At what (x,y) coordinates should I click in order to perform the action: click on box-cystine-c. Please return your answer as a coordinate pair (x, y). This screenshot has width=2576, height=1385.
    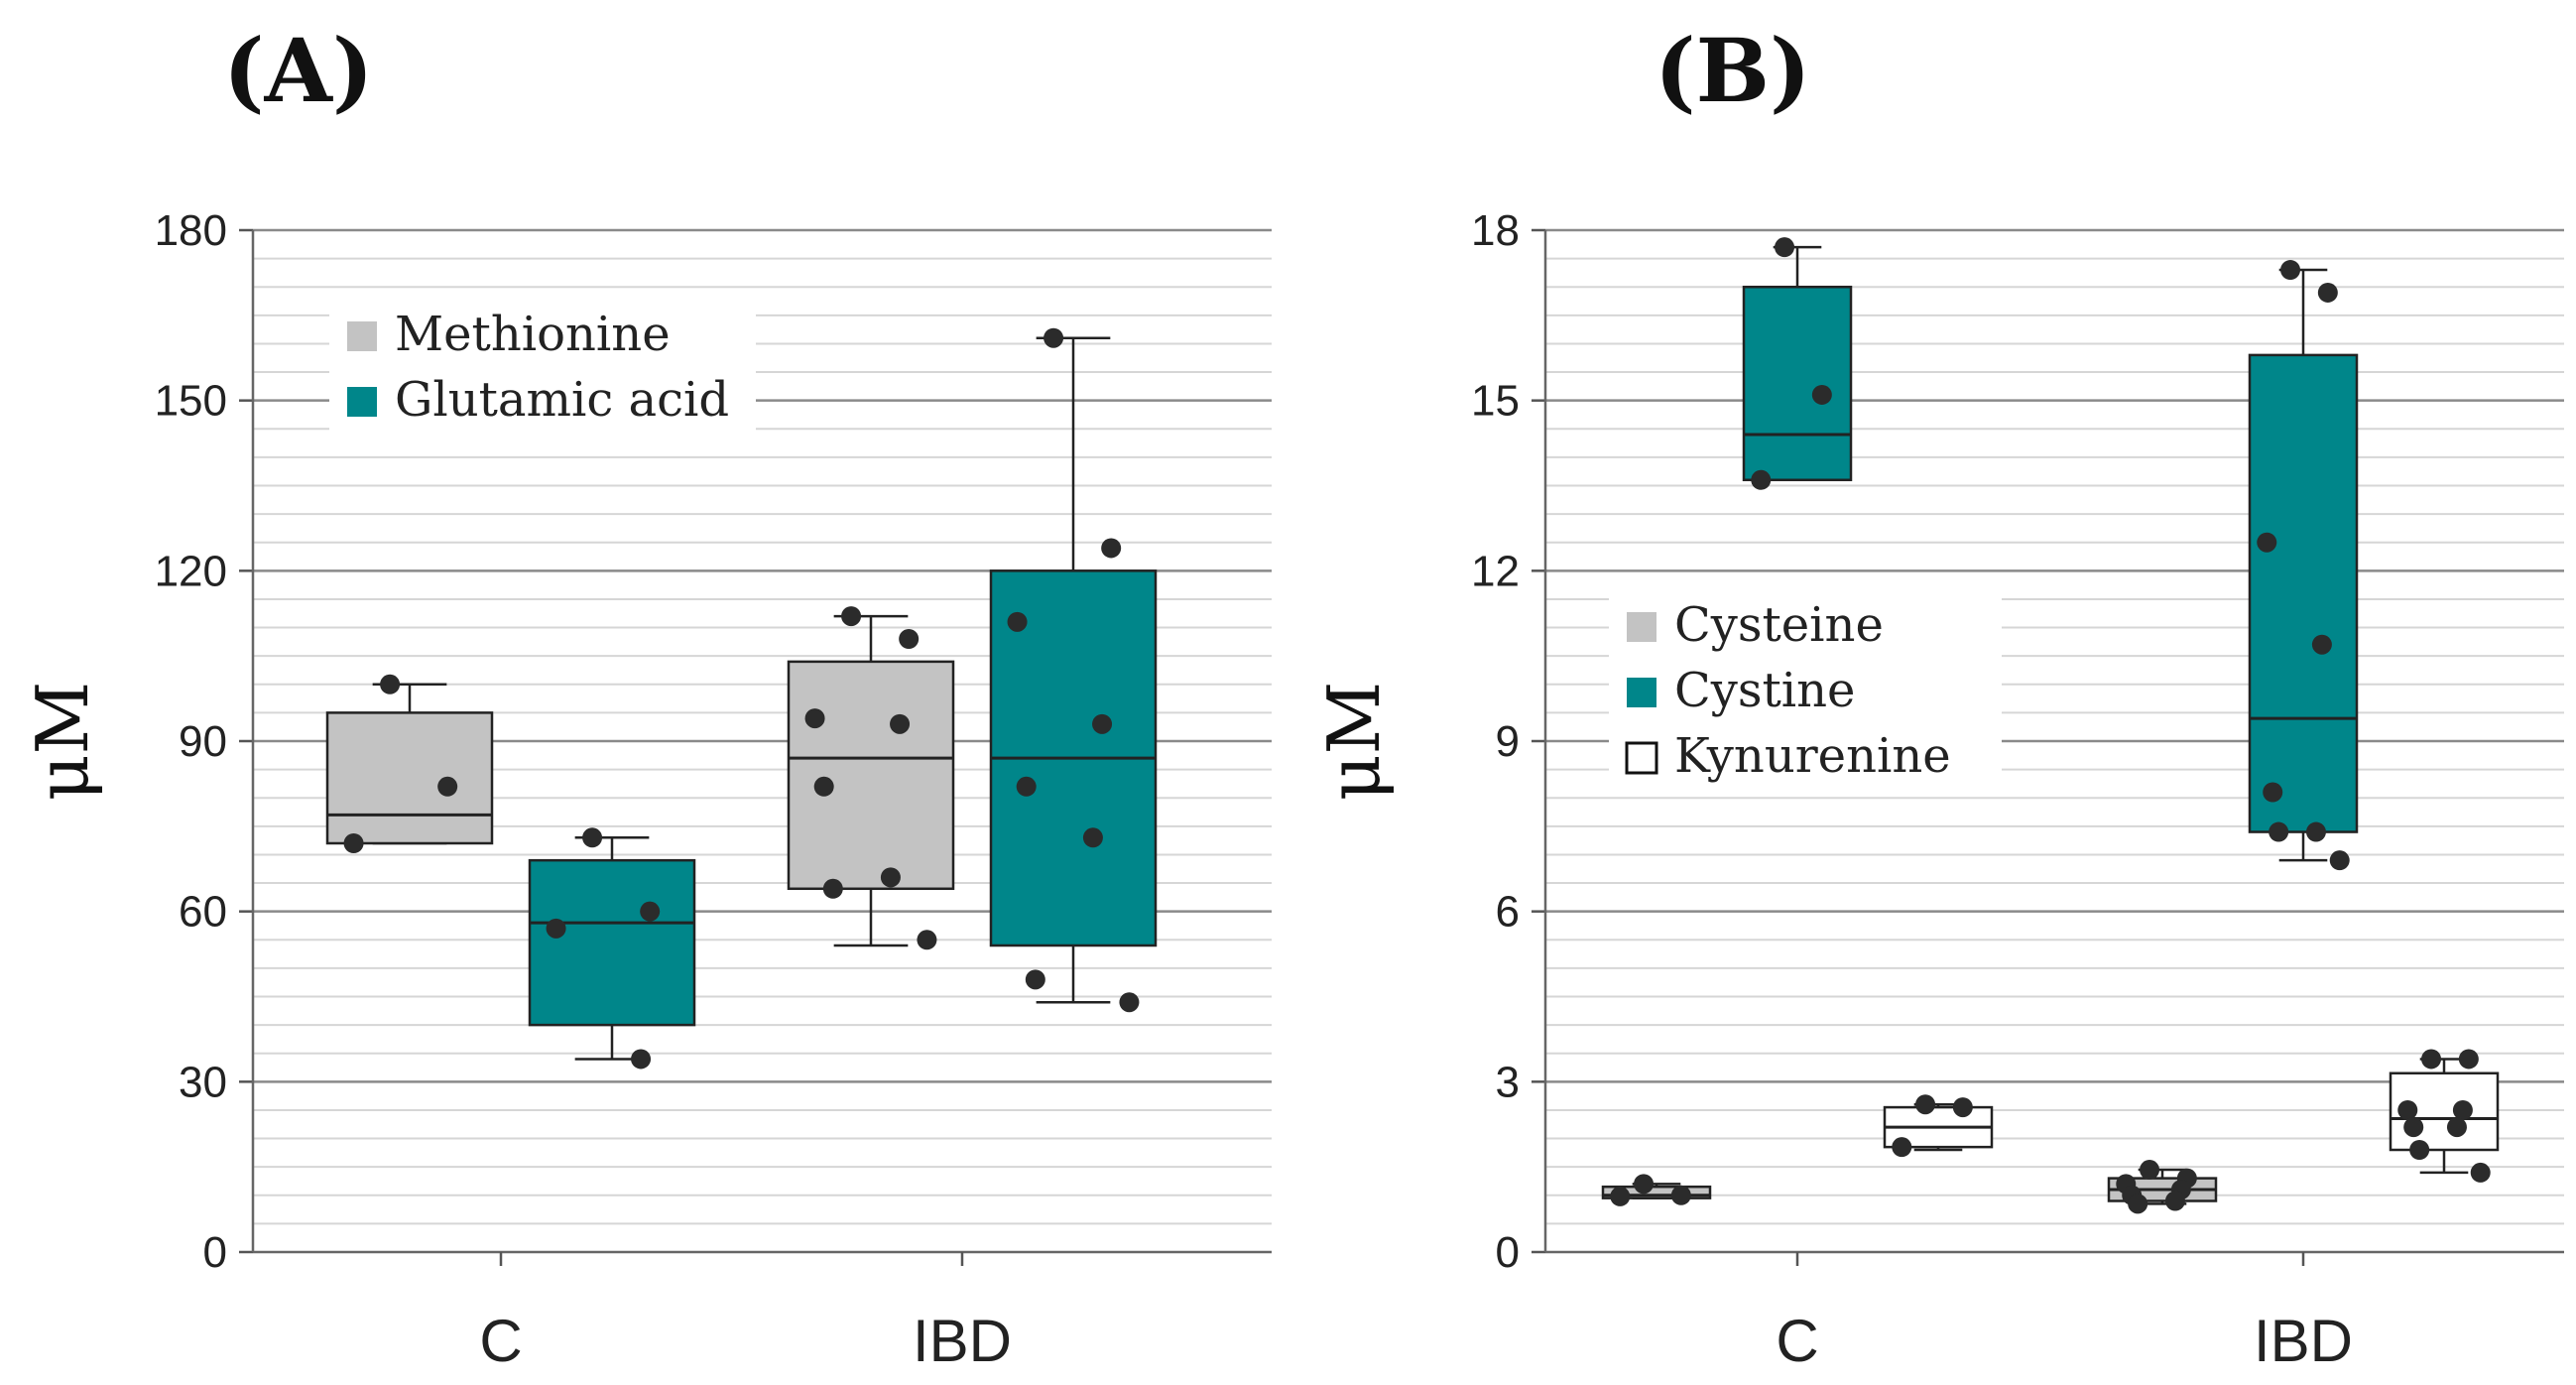
    Looking at the image, I should click on (1797, 383).